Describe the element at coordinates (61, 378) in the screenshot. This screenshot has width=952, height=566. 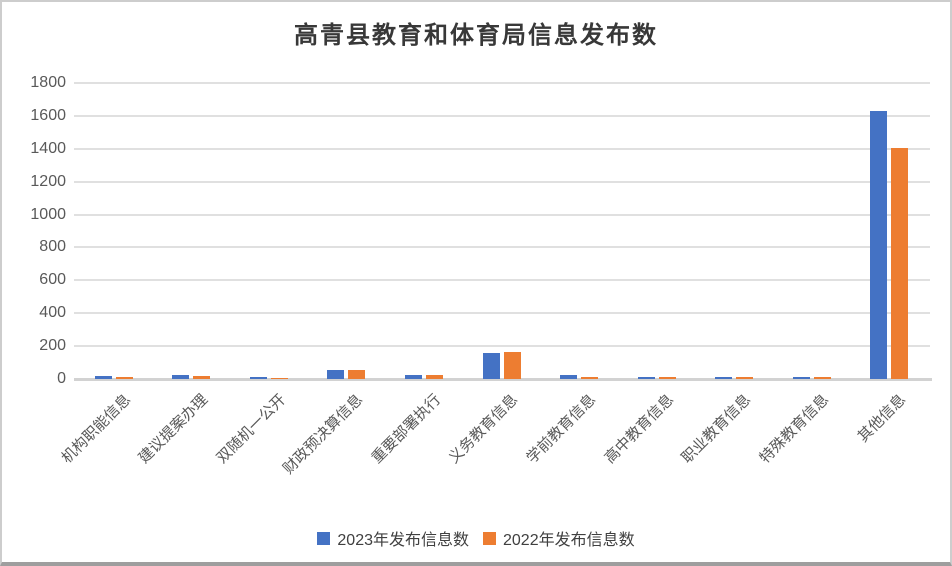
I see `y-tick-label-0: 0` at that location.